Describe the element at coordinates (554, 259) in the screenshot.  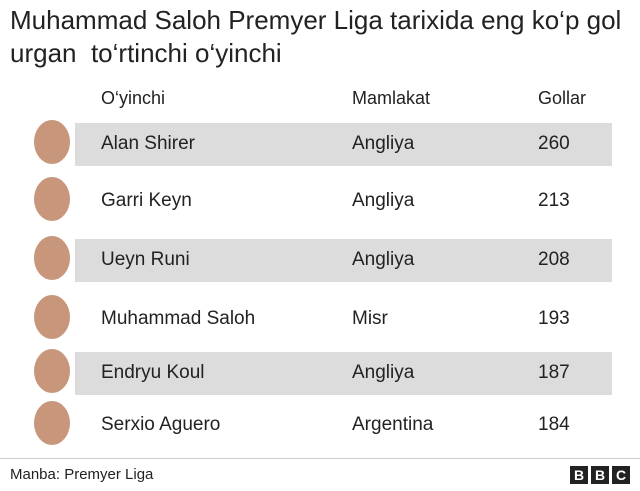
I see `cell: 208` at that location.